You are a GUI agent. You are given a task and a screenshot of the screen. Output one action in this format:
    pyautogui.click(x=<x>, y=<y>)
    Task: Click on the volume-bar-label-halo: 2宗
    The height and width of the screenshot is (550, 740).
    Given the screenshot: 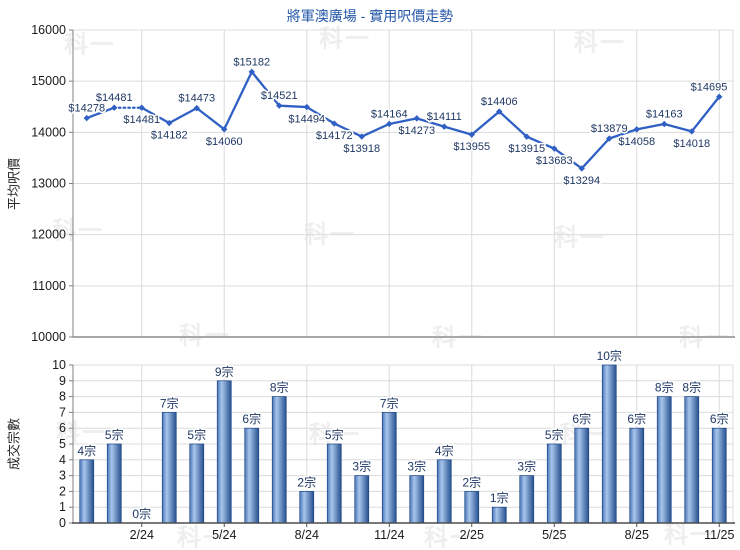 What is the action you would take?
    pyautogui.click(x=471, y=481)
    